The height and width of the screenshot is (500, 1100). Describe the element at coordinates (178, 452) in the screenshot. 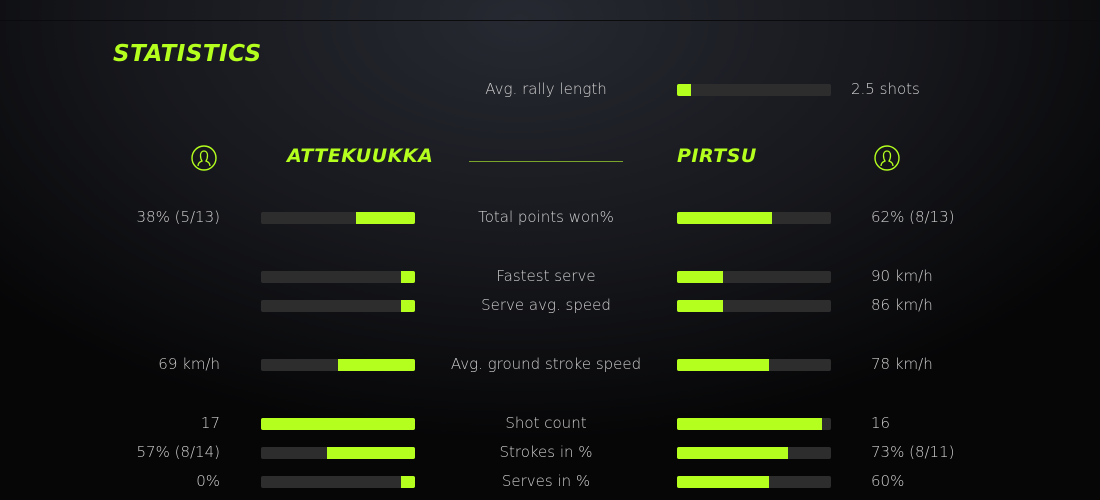

I see `stat-left-value: 57% (8/14)` at that location.